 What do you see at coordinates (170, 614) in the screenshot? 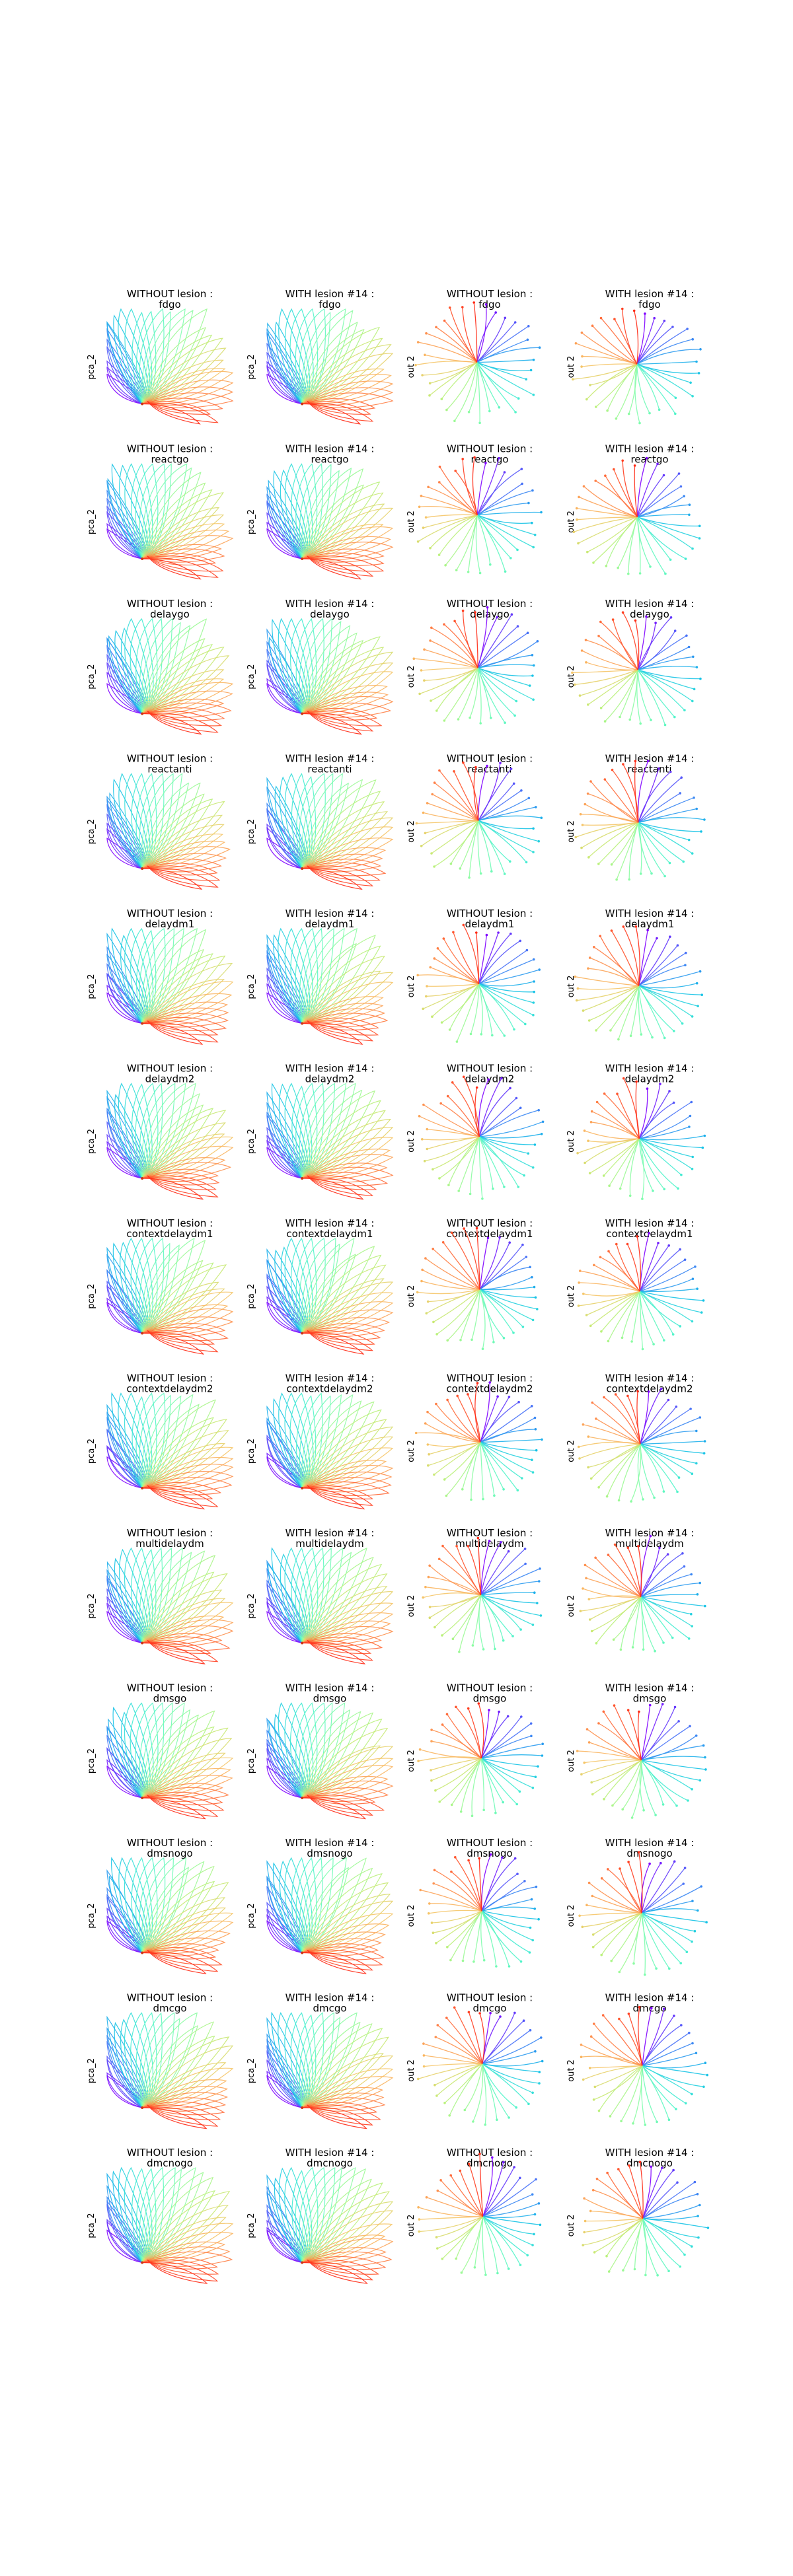
I see `panel-title-task: delaygo` at bounding box center [170, 614].